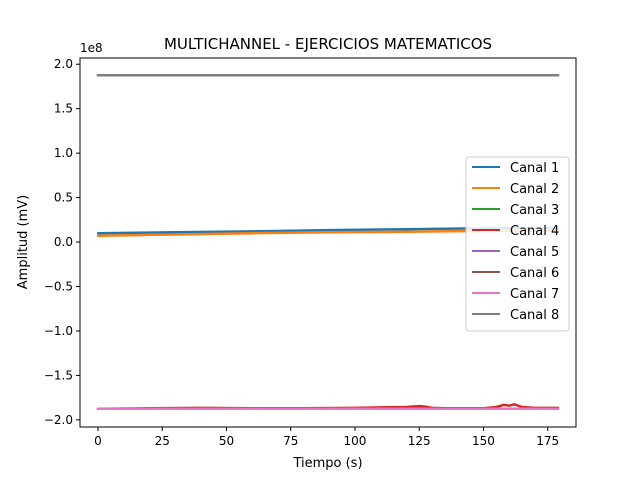 The width and height of the screenshot is (640, 480). I want to click on y-axis-label: Amplitud (mV), so click(23, 242).